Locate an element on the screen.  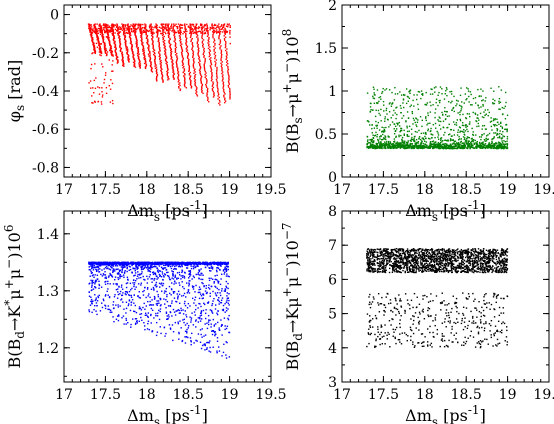
scatter-points is located at coordinates (437, 118).